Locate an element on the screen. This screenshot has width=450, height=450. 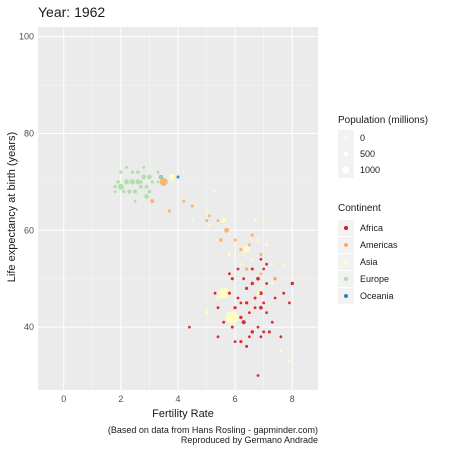
color-legend-label: Africa is located at coordinates (371, 228).